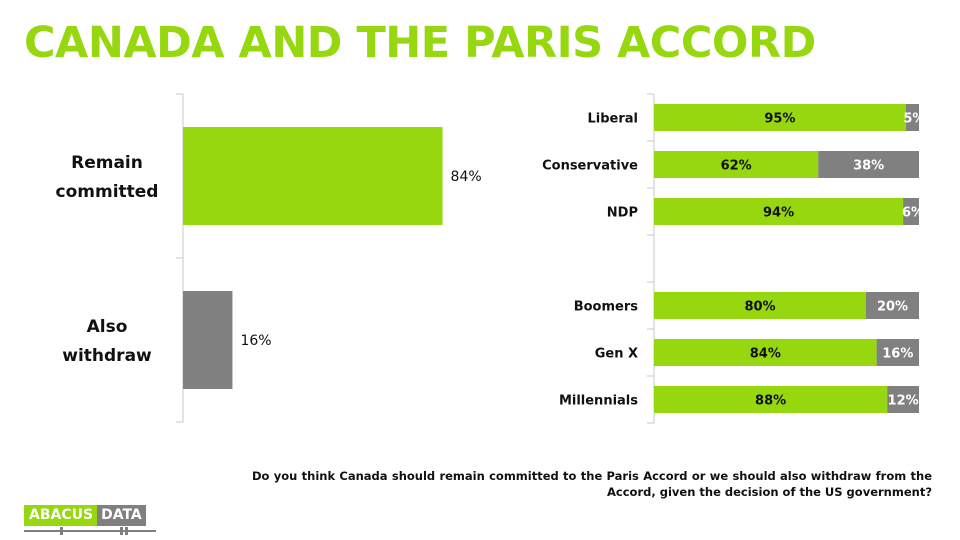 The height and width of the screenshot is (540, 960). Describe the element at coordinates (622, 213) in the screenshot. I see `category-label: NDP` at that location.